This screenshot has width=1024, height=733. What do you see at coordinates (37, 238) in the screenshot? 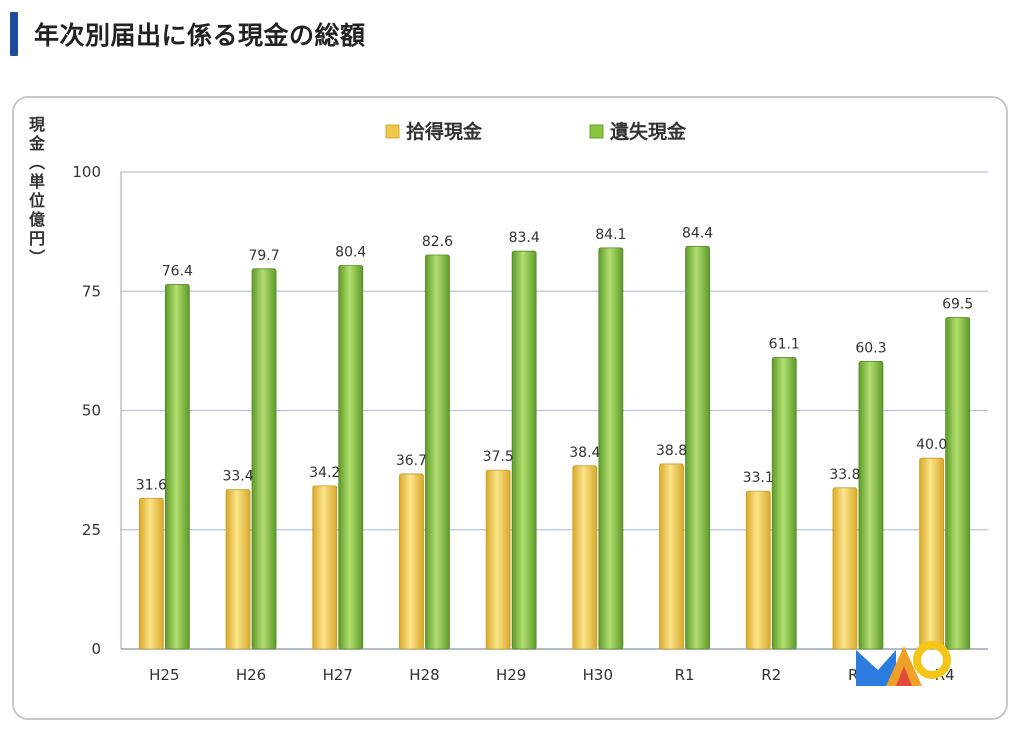
I see `y-axis-label-char: 円` at bounding box center [37, 238].